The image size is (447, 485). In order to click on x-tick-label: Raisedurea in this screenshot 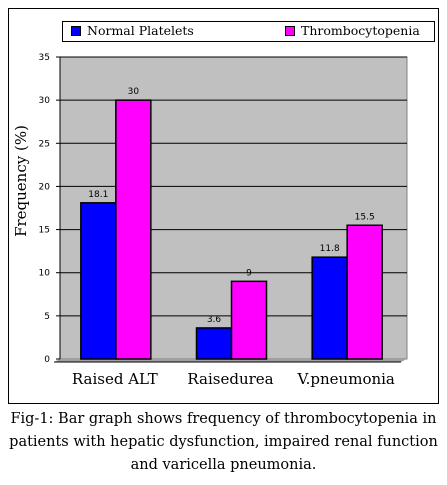, I will do `click(230, 379)`.